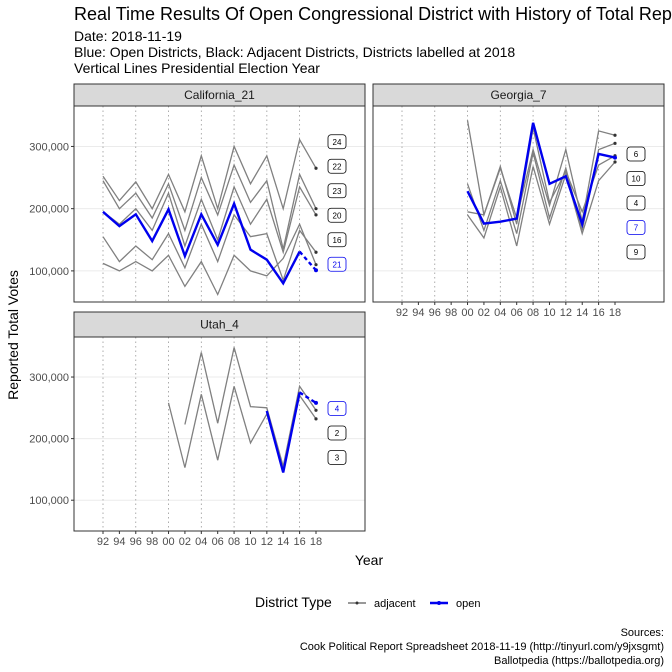 This screenshot has height=672, width=672. What do you see at coordinates (615, 313) in the screenshot?
I see `x-tick-label-georgia-7-13: 18` at bounding box center [615, 313].